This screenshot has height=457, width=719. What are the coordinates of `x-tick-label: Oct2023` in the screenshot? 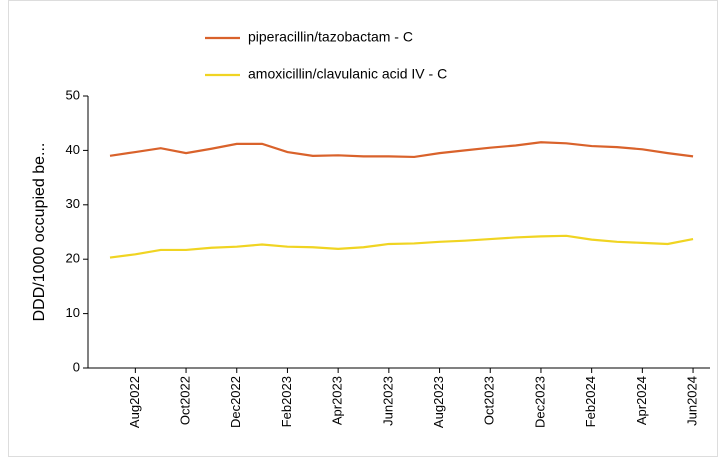 It's located at (489, 400).